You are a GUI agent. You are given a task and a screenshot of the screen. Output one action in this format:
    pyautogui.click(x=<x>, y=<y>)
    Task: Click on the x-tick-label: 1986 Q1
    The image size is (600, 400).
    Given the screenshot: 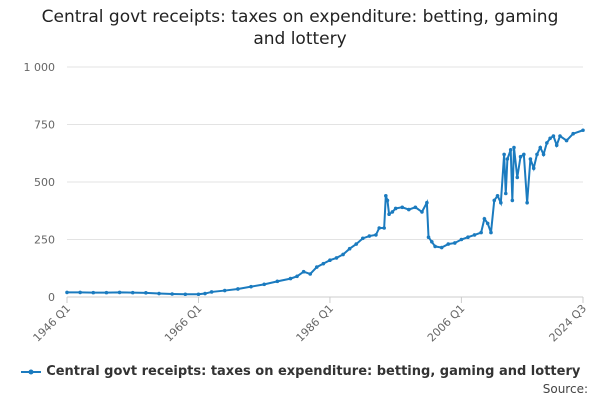 What is the action you would take?
    pyautogui.click(x=315, y=323)
    